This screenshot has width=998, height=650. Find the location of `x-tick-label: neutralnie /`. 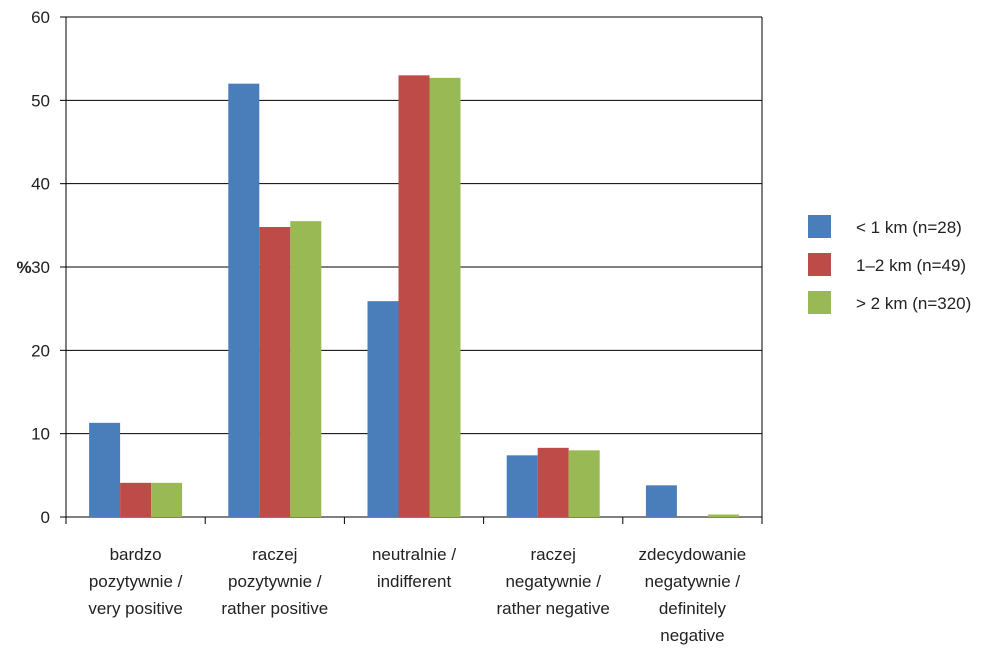

x-tick-label: neutralnie / is located at coordinates (414, 554).